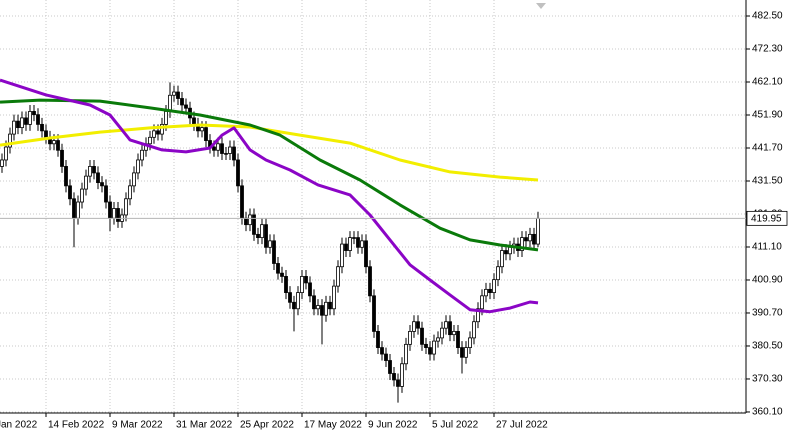 The image size is (789, 439). Describe the element at coordinates (393, 425) in the screenshot. I see `x-tick-label: 9 Jun 2022` at that location.